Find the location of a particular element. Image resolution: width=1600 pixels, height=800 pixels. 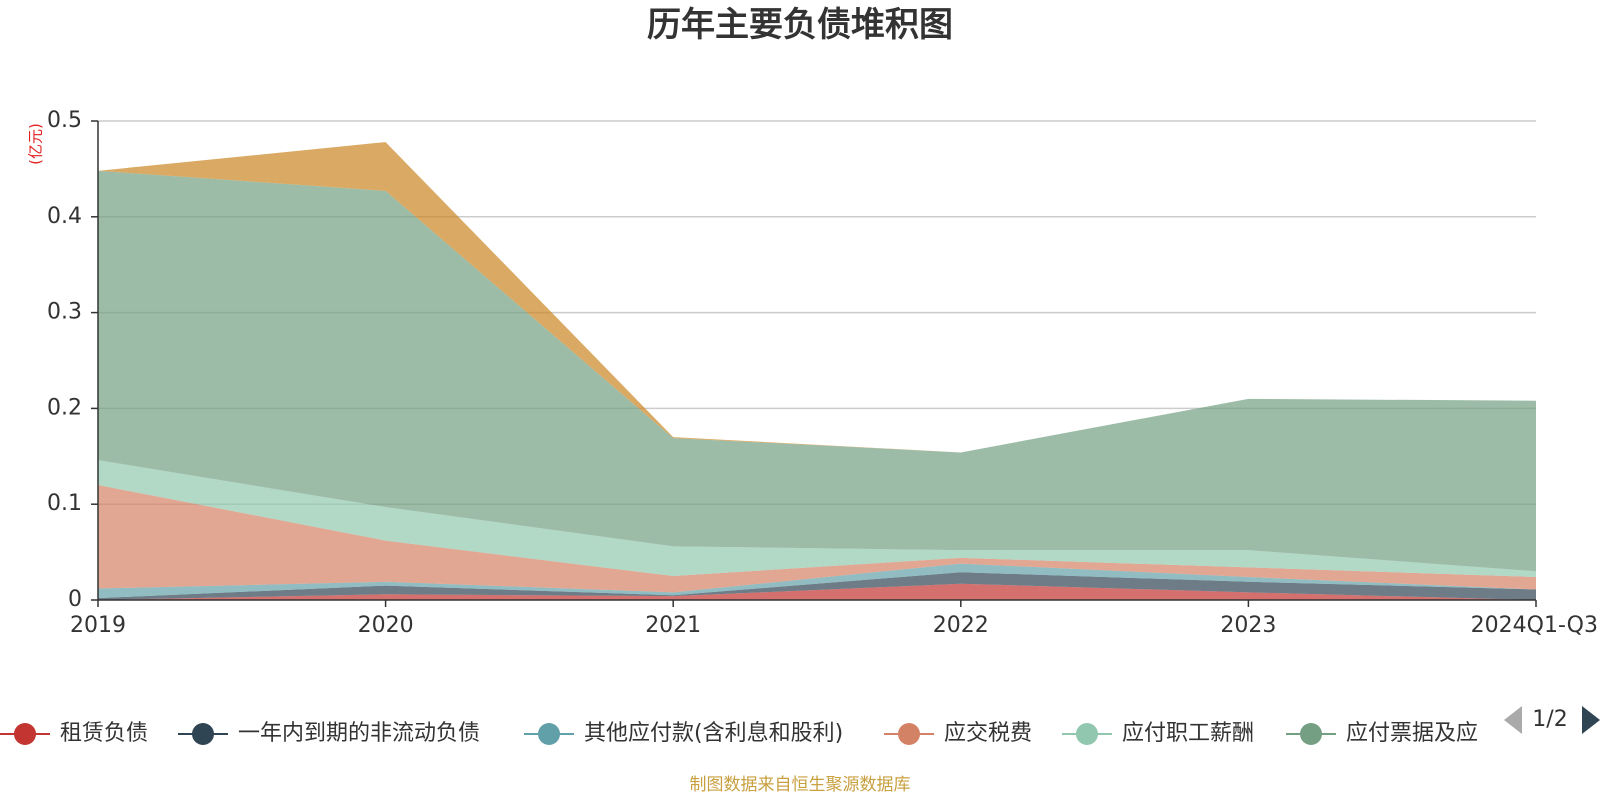

x-tick-label: 2022 is located at coordinates (961, 625).